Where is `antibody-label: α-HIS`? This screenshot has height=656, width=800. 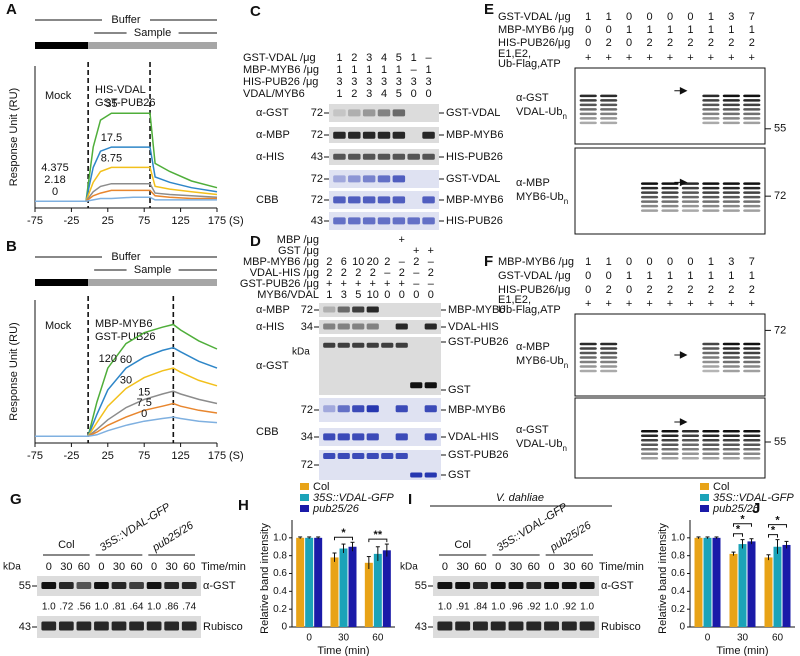 antibody-label: α-HIS is located at coordinates (270, 157).